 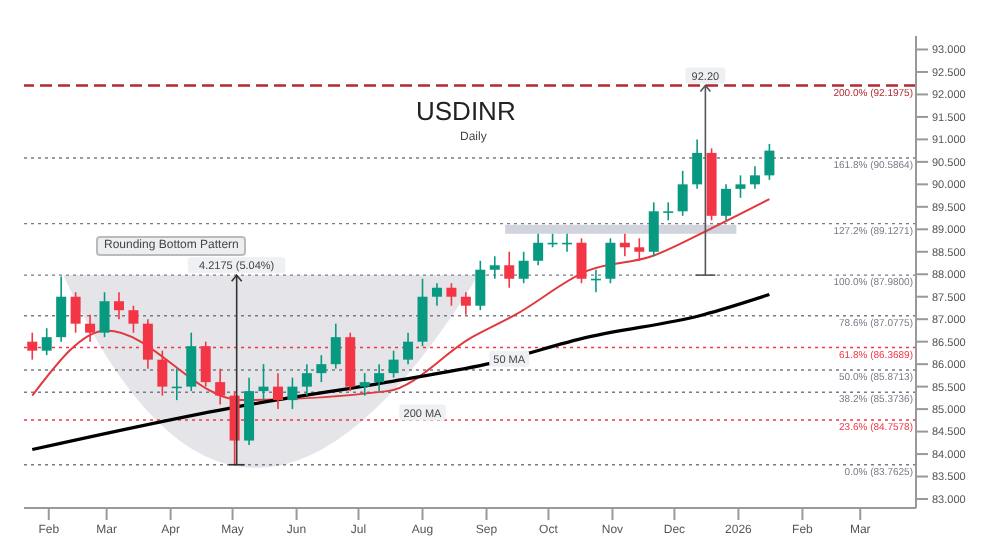 What do you see at coordinates (466, 111) in the screenshot?
I see `text: USDINR` at bounding box center [466, 111].